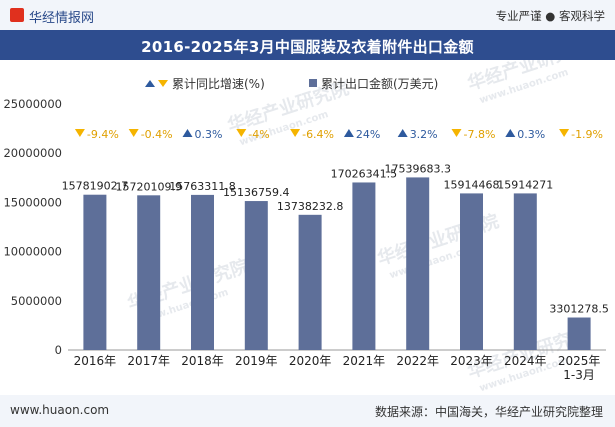  I want to click on bar-value-label: 15914468, so click(472, 184).